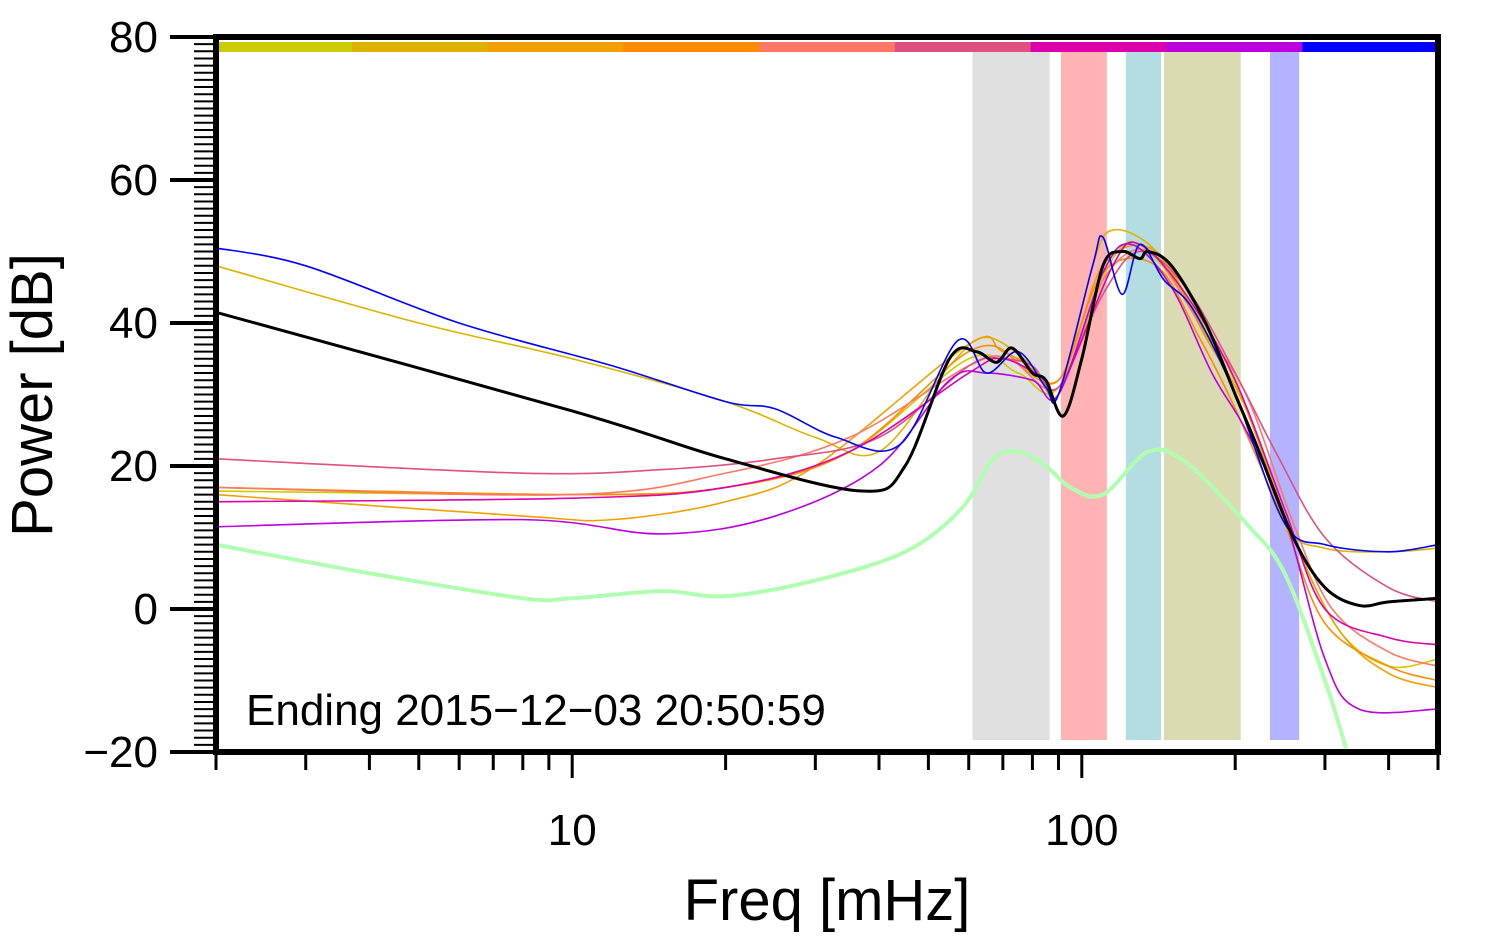 Image resolution: width=1494 pixels, height=952 pixels. I want to click on top-color-bar, so click(827, 47).